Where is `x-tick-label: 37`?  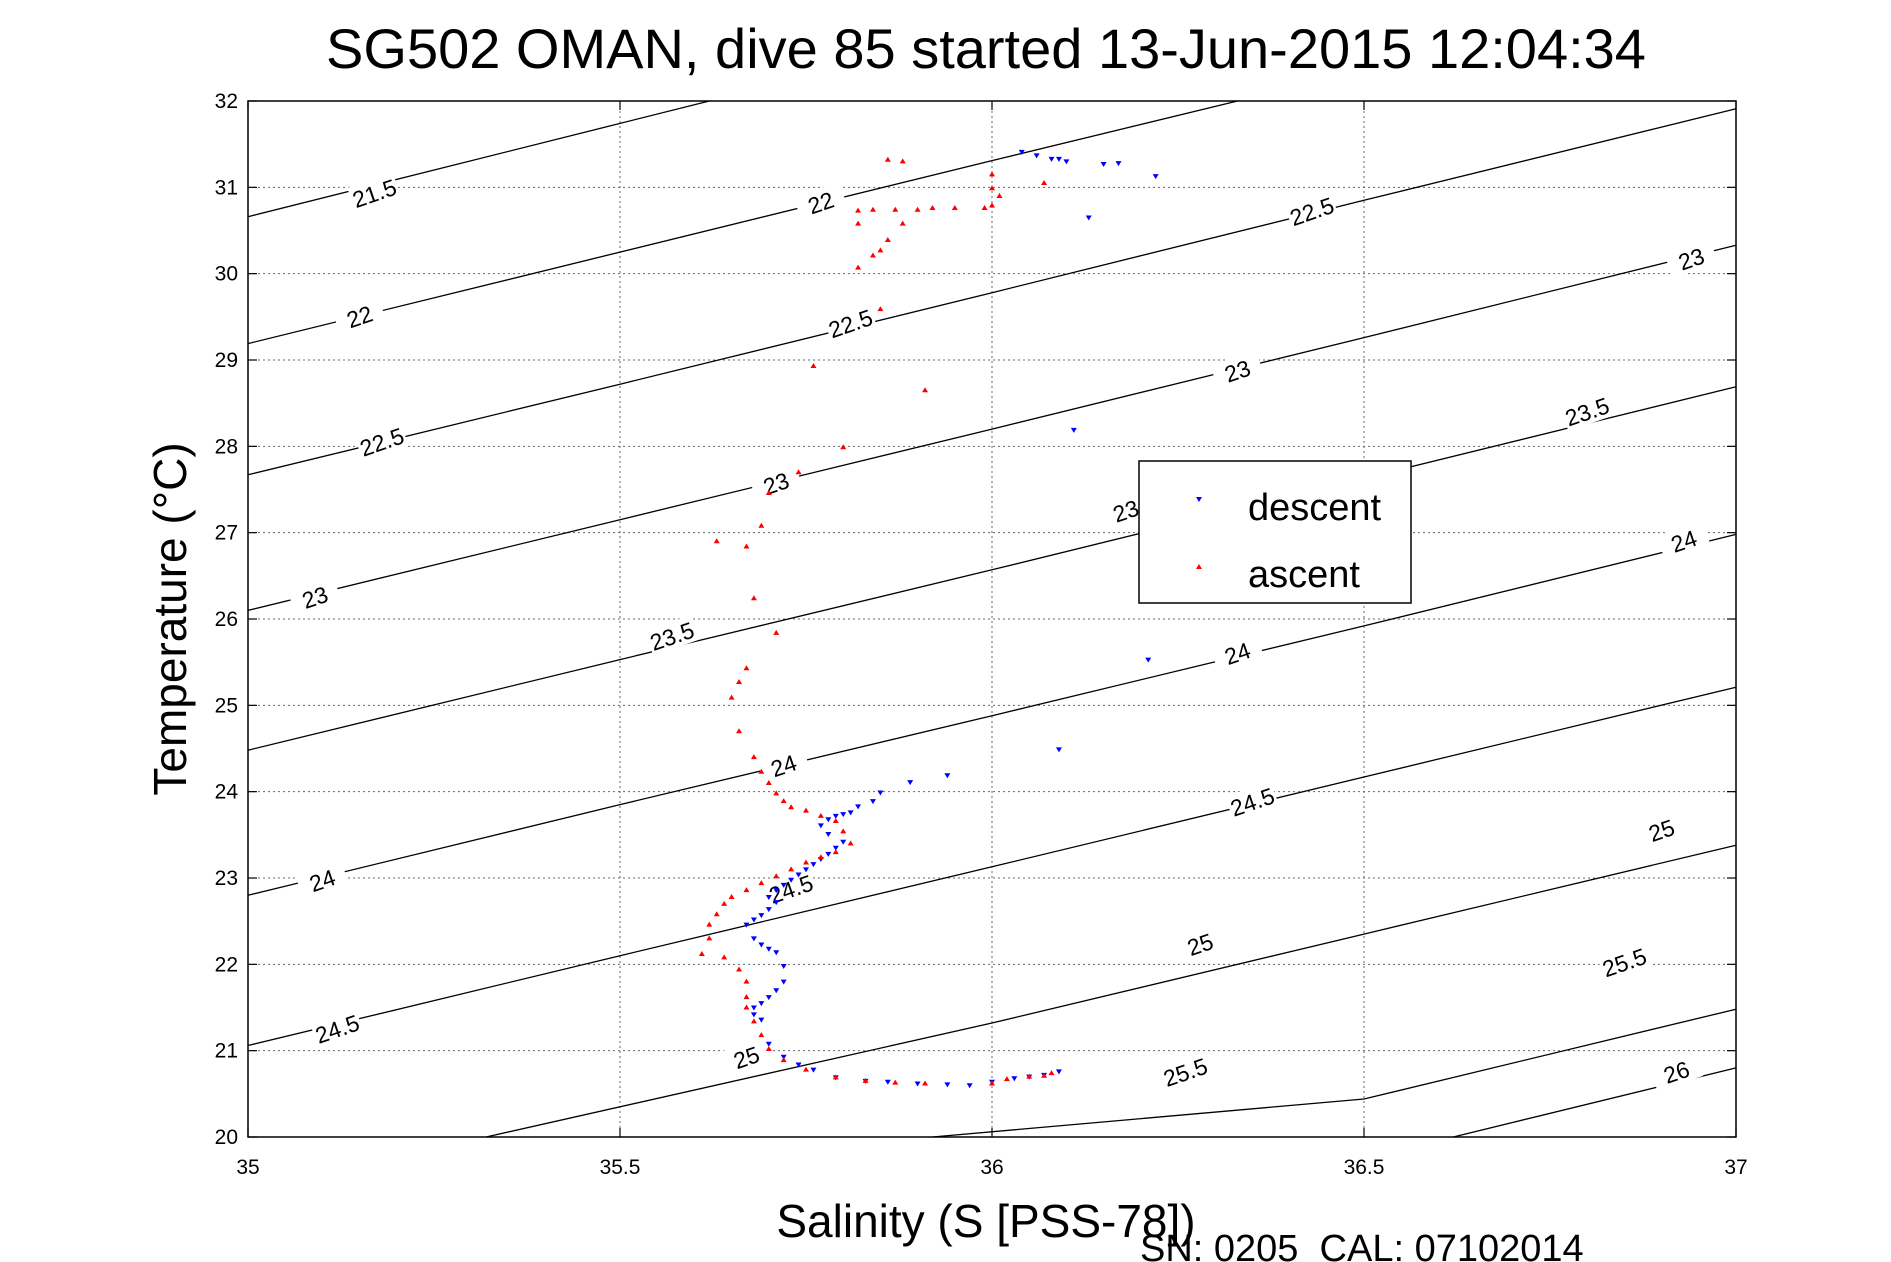 x-tick-label: 37 is located at coordinates (1735, 1167).